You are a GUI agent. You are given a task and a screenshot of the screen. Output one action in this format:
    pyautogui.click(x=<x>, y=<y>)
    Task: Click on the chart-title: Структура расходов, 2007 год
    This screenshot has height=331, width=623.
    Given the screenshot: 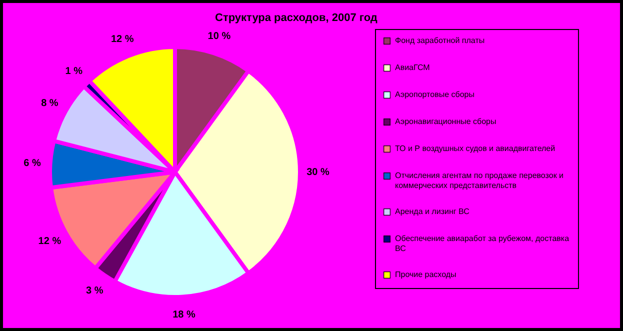 What is the action you would take?
    pyautogui.click(x=296, y=18)
    